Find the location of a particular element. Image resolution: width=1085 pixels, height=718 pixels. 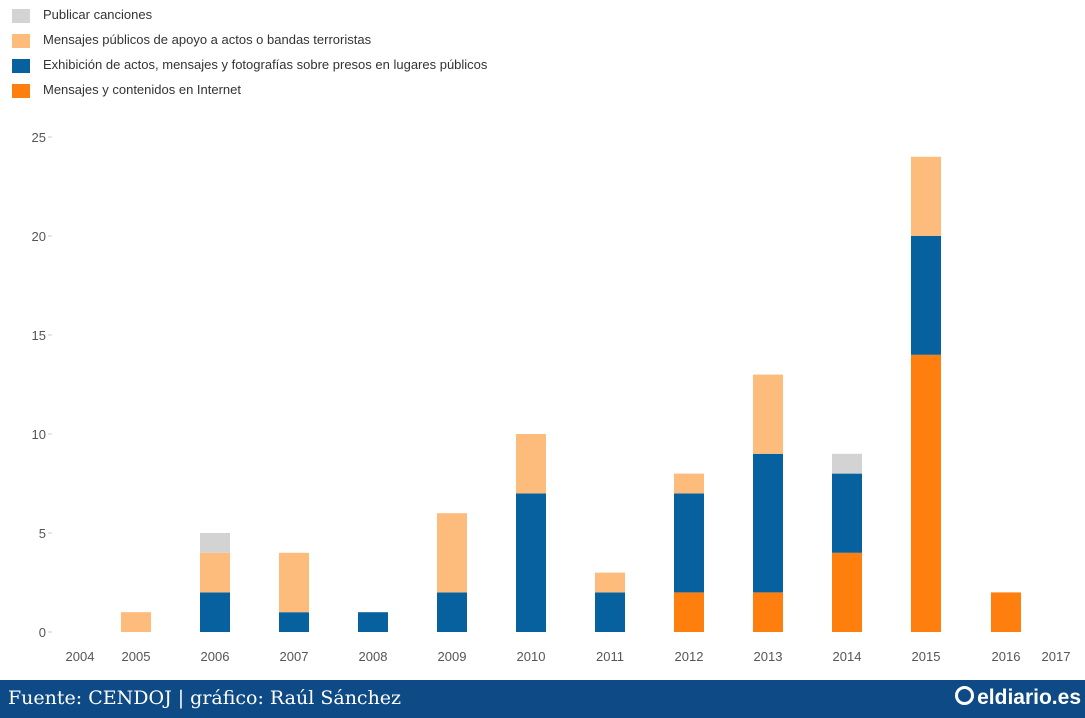

y-tick-label: 25 is located at coordinates (39, 137).